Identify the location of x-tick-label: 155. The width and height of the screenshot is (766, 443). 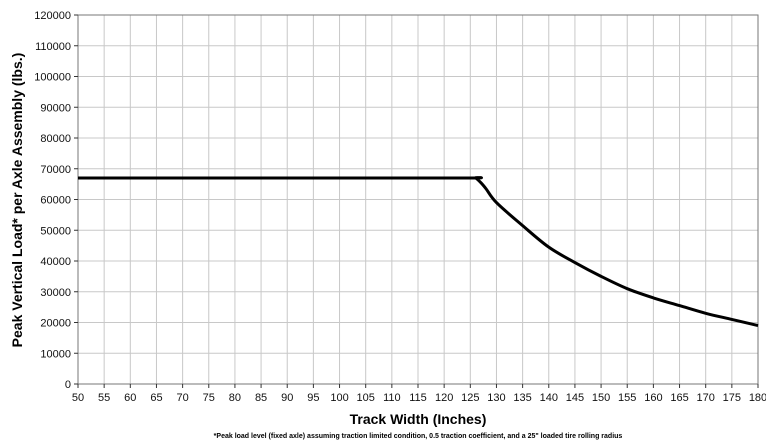
(627, 398).